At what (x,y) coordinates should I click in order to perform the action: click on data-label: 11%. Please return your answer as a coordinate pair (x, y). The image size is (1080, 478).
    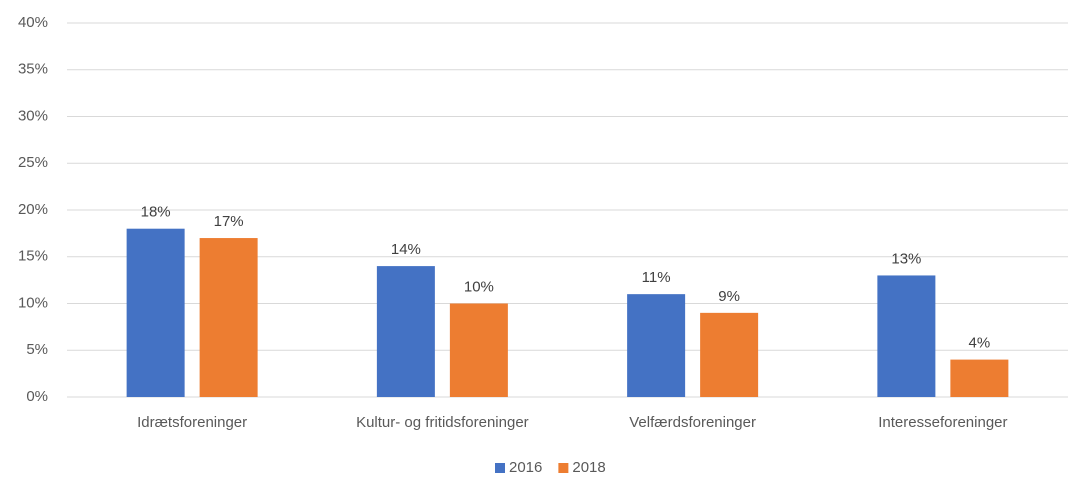
    Looking at the image, I should click on (656, 277).